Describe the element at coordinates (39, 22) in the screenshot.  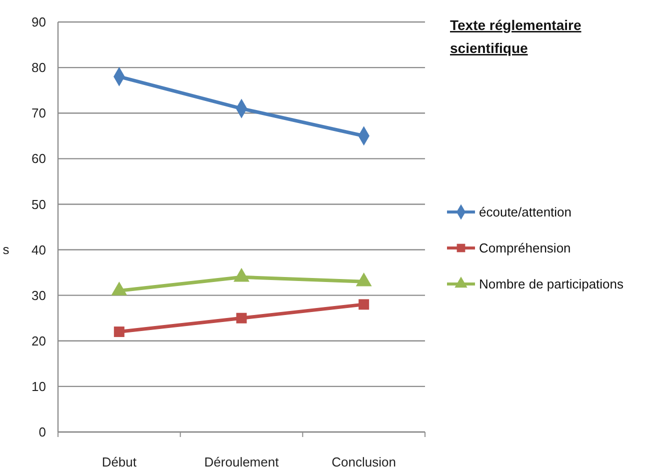
I see `y-tick-label: 90` at that location.